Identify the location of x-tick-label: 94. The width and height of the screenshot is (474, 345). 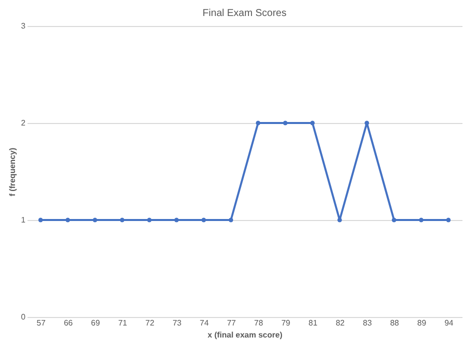
(449, 323).